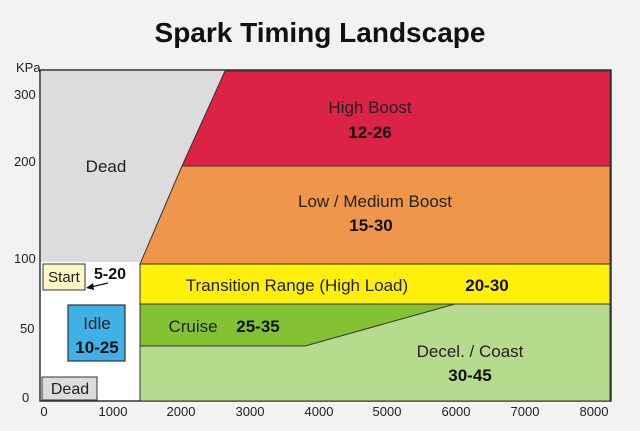 The image size is (640, 431). I want to click on cruise-value: 25-35, so click(257, 326).